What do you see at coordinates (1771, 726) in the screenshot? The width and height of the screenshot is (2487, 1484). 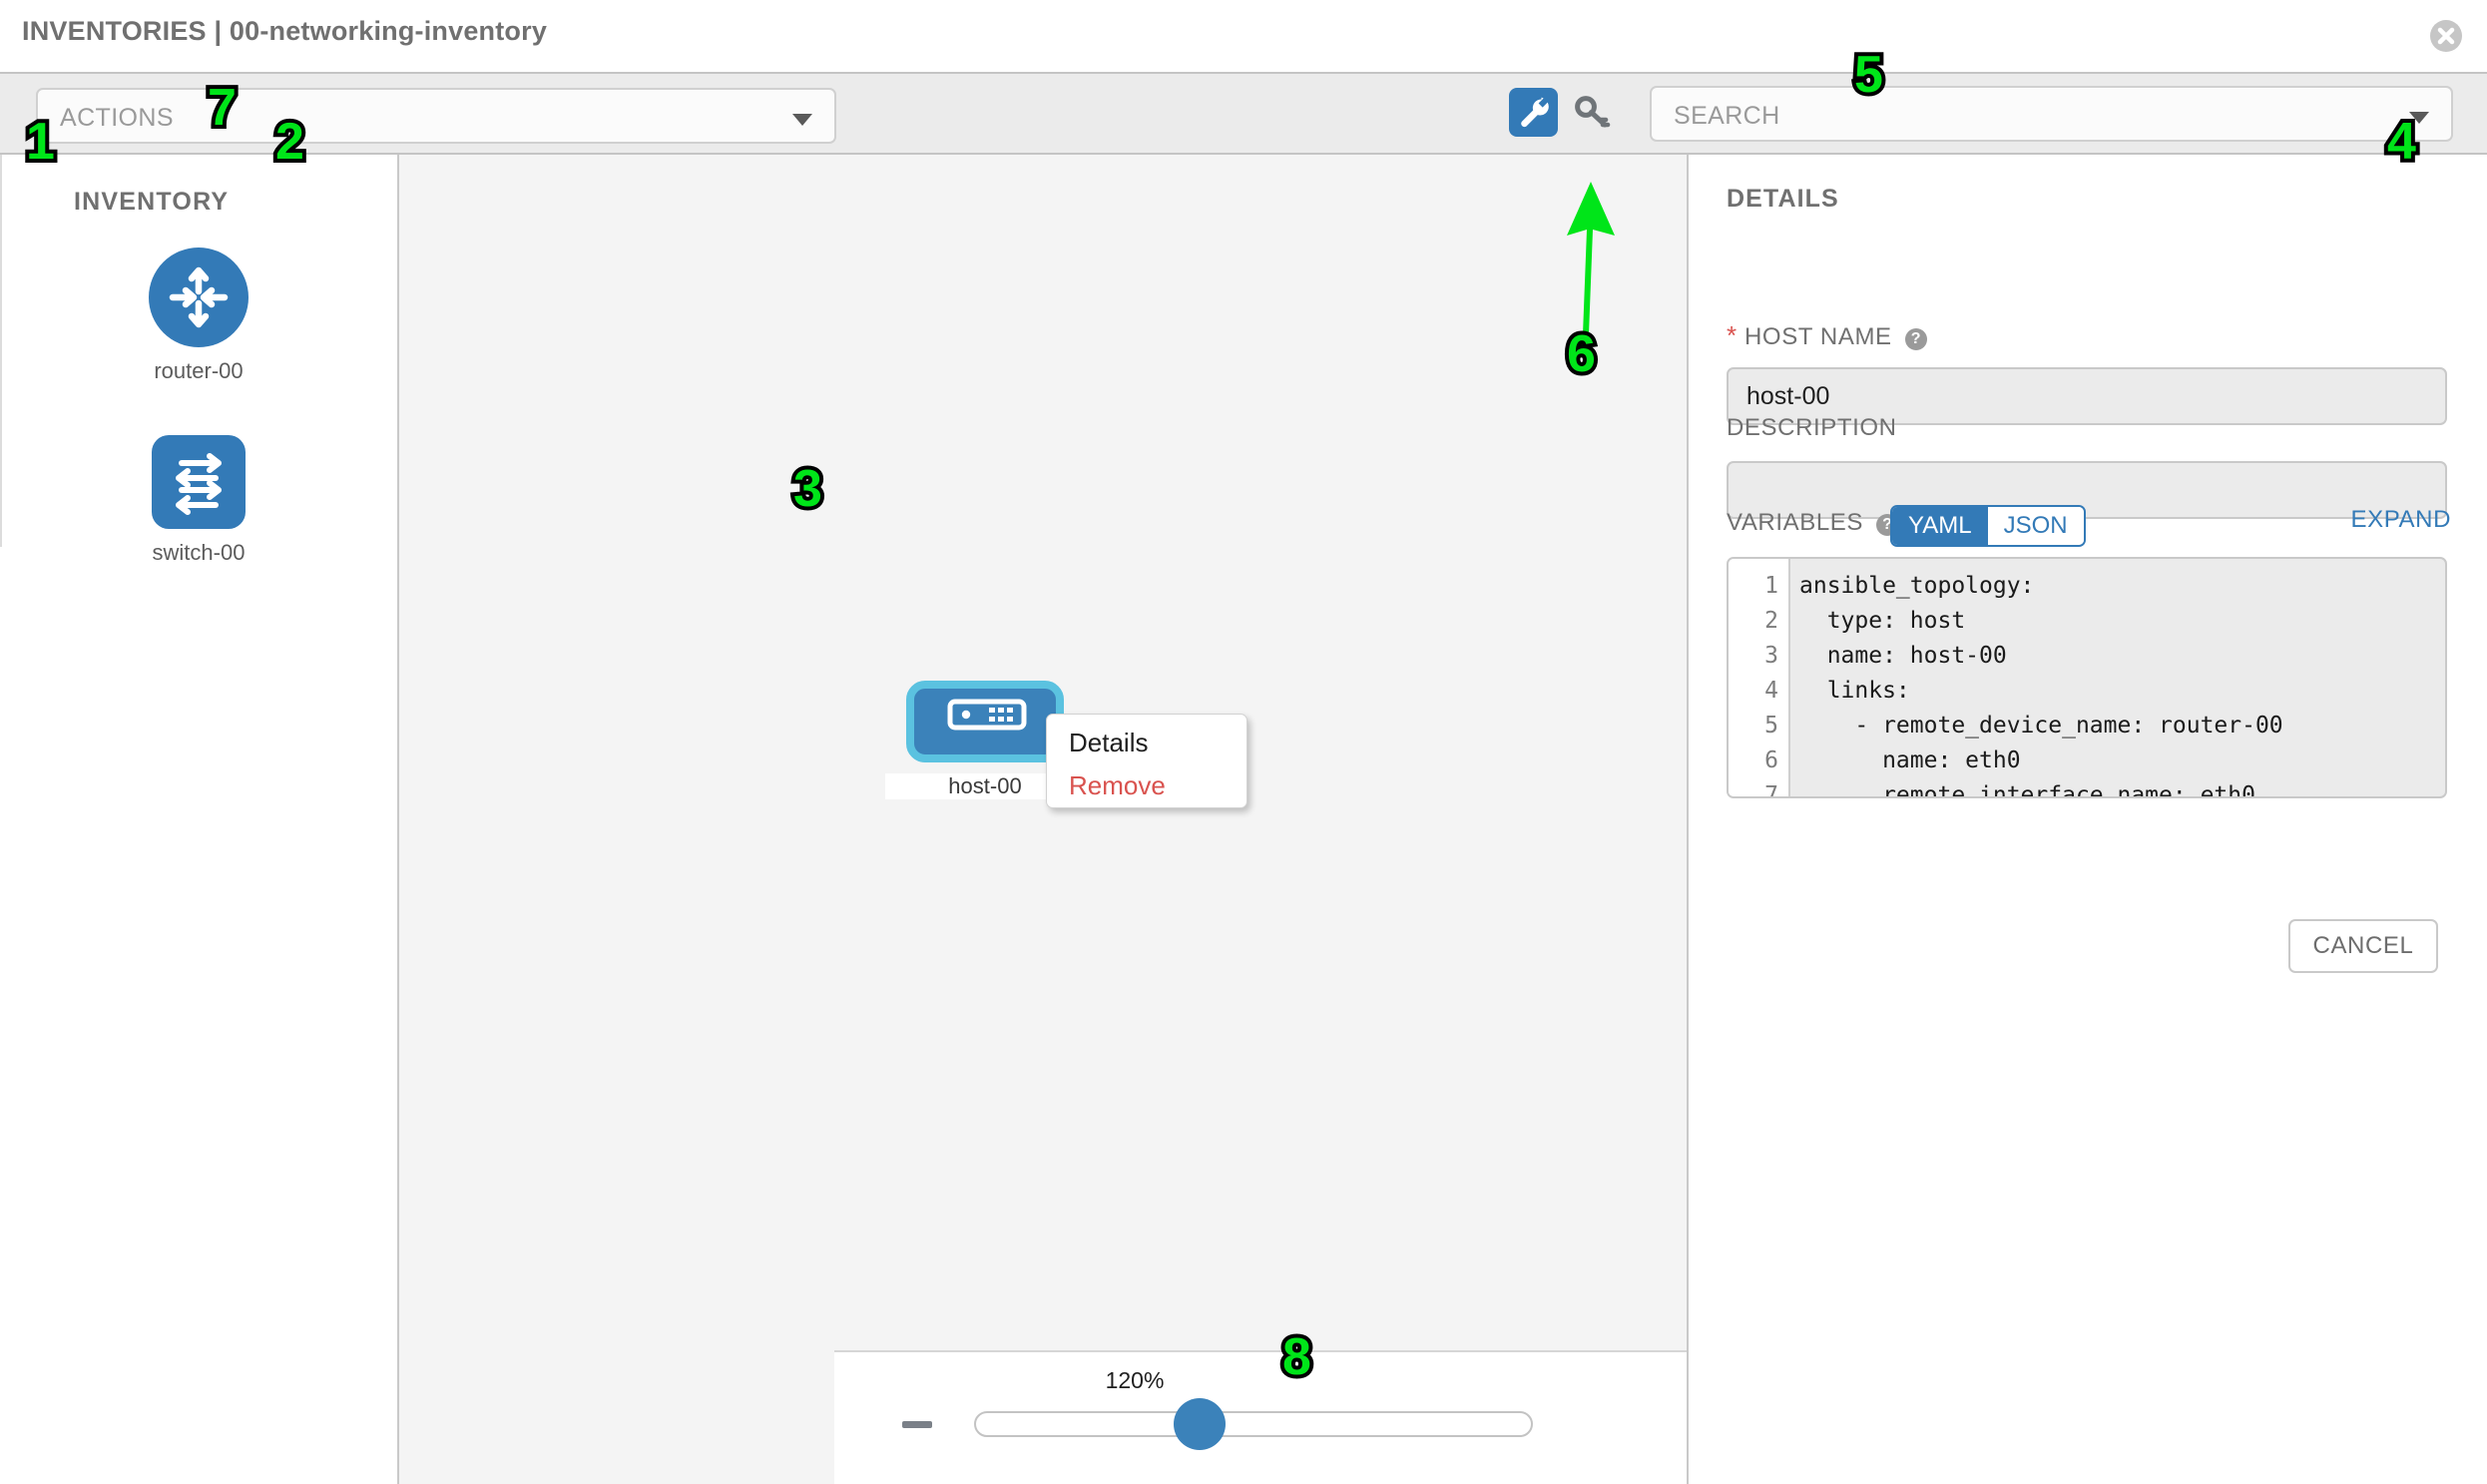 I see `line-number: 5` at bounding box center [1771, 726].